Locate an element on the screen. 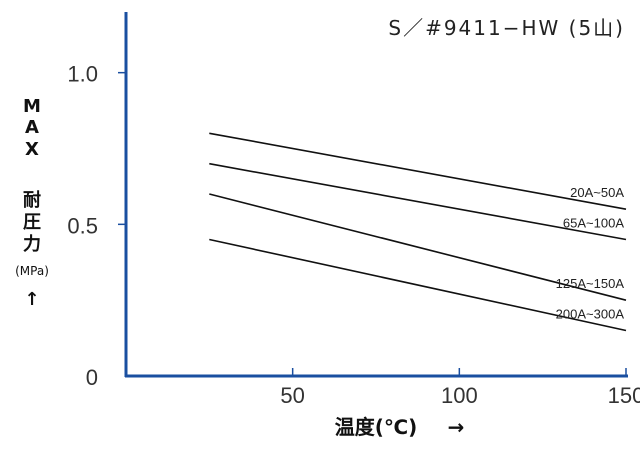 This screenshot has width=640, height=466. series-label: 20A~50A is located at coordinates (597, 192).